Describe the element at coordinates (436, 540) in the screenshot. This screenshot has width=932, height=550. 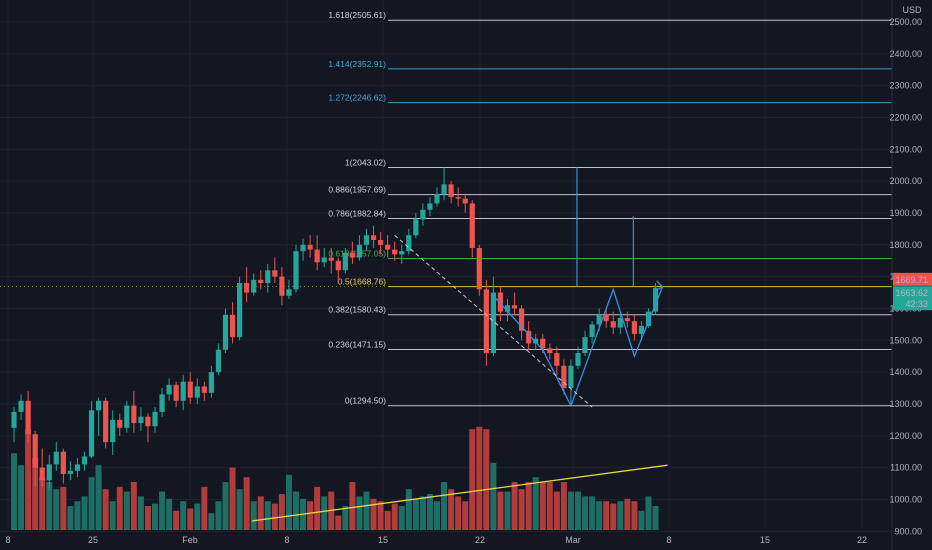
I see `time-axis-labels: 8 25 Feb 8 15 22 Mar 8 15 22` at that location.